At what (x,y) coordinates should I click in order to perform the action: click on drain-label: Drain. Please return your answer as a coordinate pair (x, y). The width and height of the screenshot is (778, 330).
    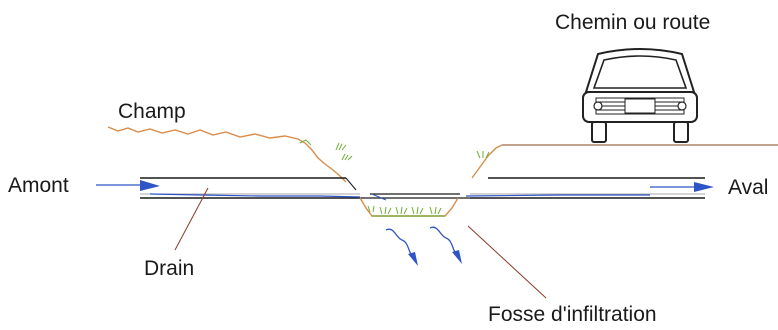
    Looking at the image, I should click on (169, 268).